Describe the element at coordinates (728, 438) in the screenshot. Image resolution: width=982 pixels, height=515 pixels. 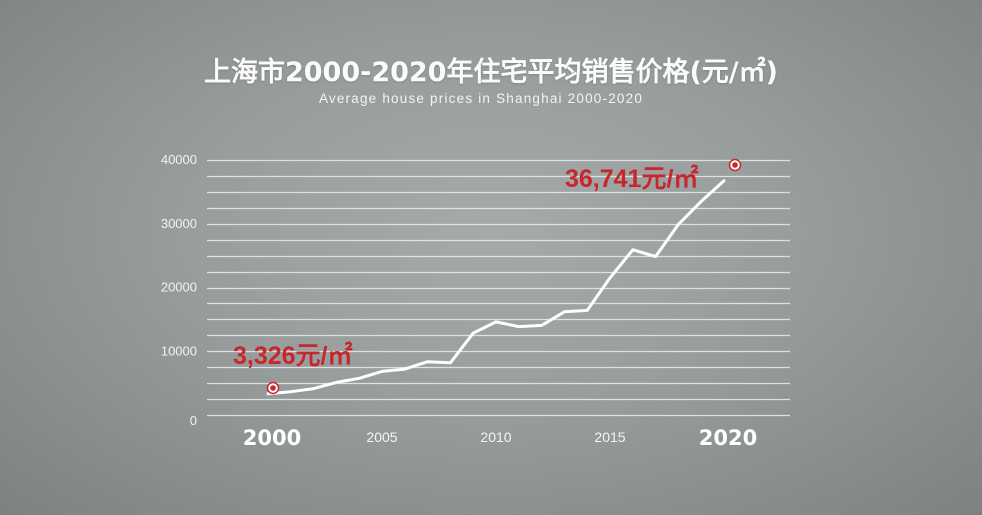
I see `x-tick-label: 2020` at that location.